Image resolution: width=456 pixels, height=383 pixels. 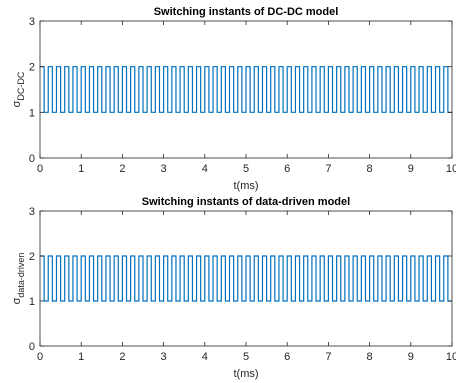 I want to click on y-axis-label: σdata-driven, so click(x=18, y=279).